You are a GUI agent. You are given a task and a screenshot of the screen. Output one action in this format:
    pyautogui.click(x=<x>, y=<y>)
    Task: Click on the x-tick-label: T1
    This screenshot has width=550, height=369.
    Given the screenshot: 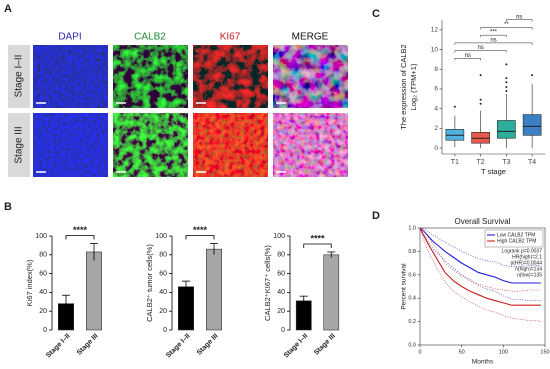 What is the action you would take?
    pyautogui.click(x=455, y=162)
    